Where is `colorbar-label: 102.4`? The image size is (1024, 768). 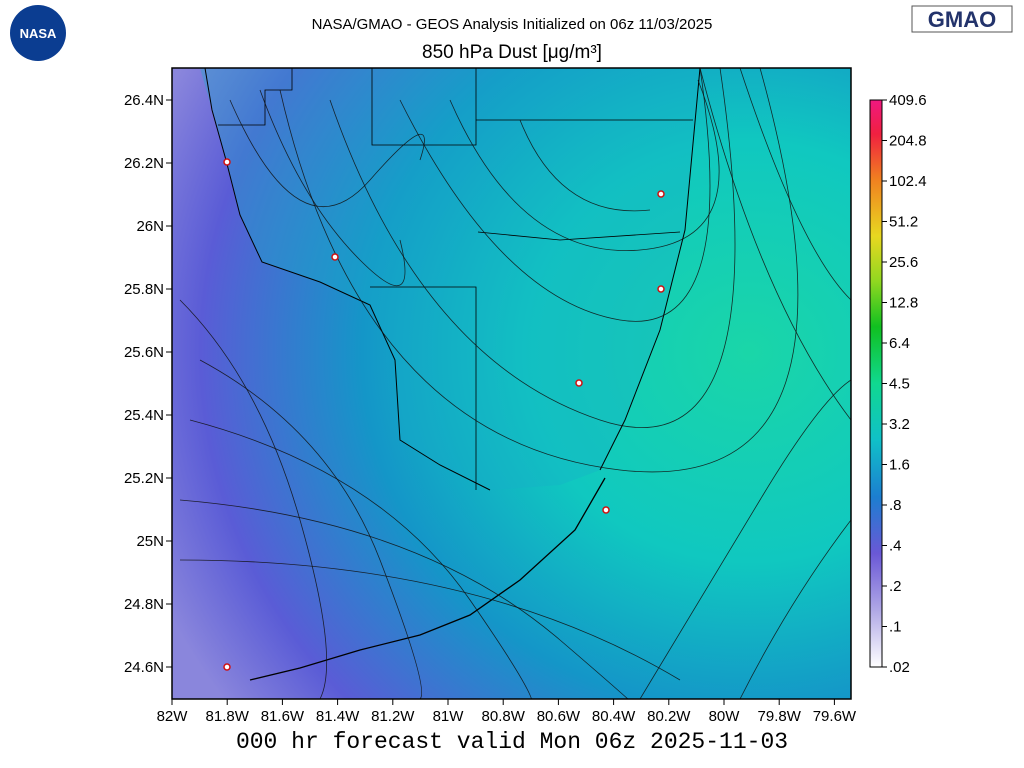
colorbar-label: 102.4 is located at coordinates (908, 181).